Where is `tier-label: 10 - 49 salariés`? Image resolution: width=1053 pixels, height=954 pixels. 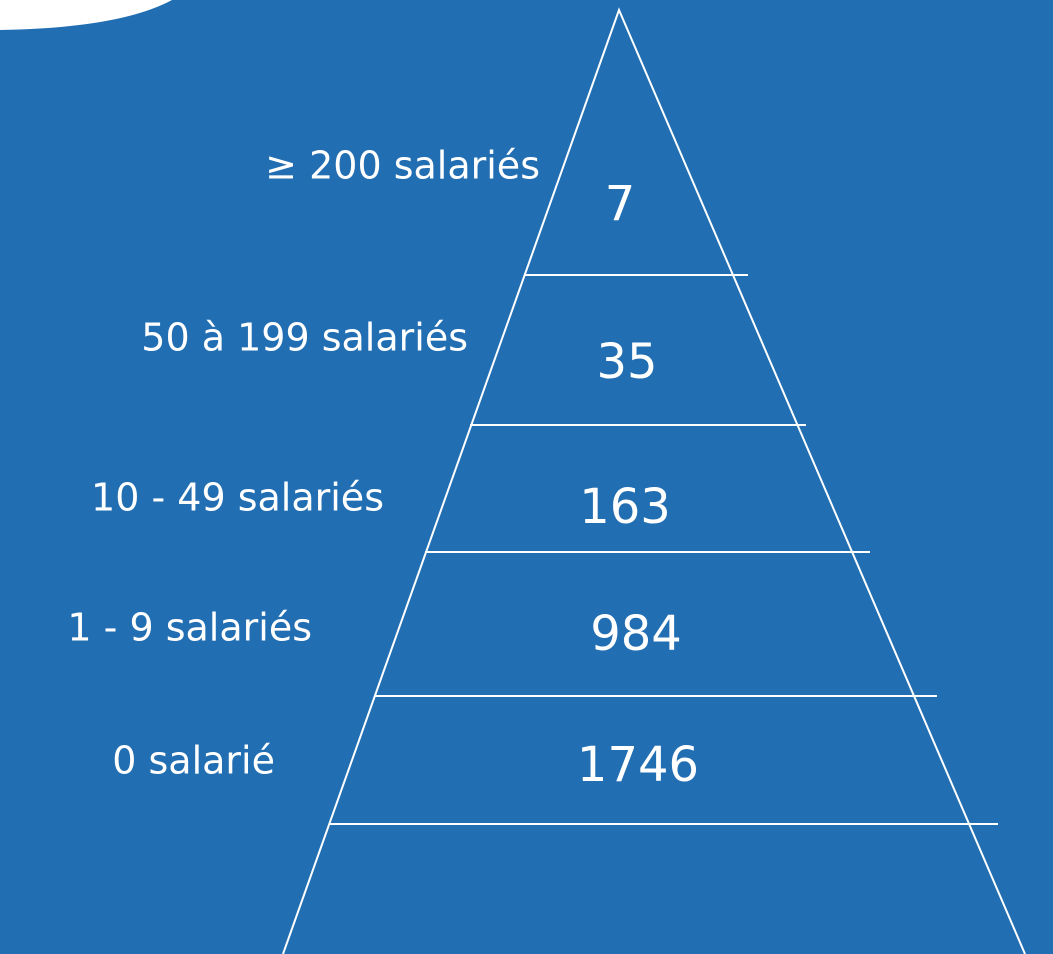
tier-label: 10 - 49 salariés is located at coordinates (237, 498).